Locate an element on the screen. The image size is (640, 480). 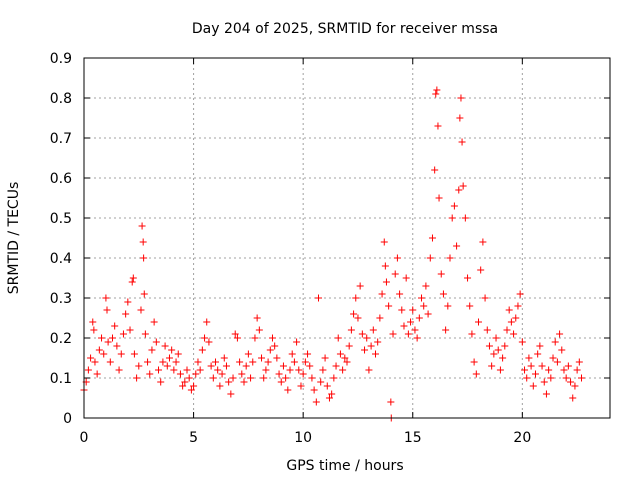
y-tick-label: 0.8 is located at coordinates (61, 99).